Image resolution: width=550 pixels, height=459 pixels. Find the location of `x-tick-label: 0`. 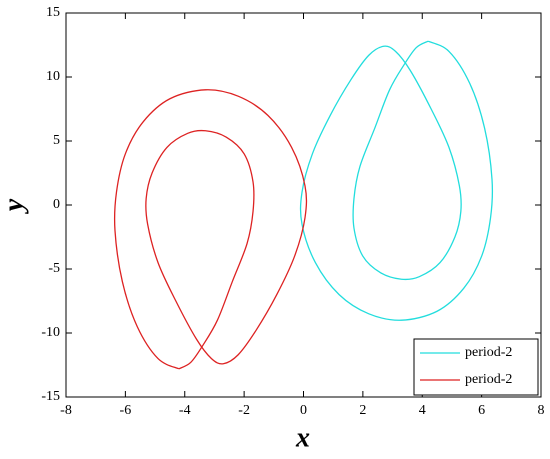

x-tick-label: 0 is located at coordinates (303, 410).